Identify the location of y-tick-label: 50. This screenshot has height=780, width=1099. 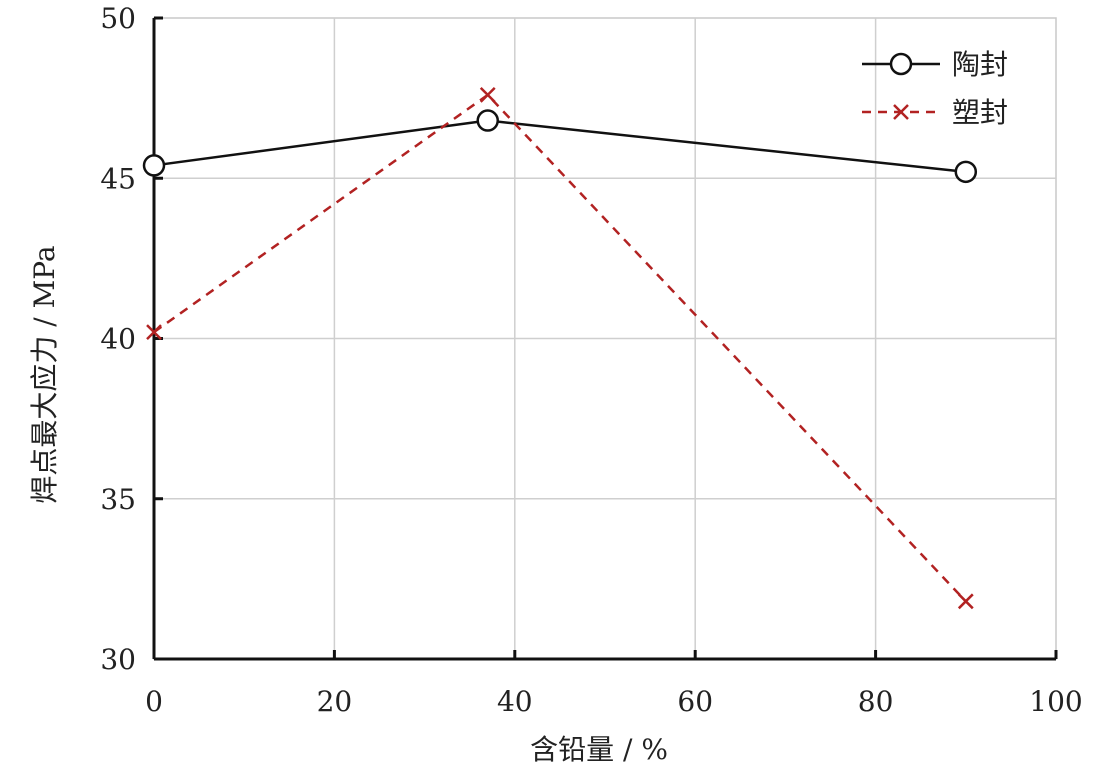
(118, 18).